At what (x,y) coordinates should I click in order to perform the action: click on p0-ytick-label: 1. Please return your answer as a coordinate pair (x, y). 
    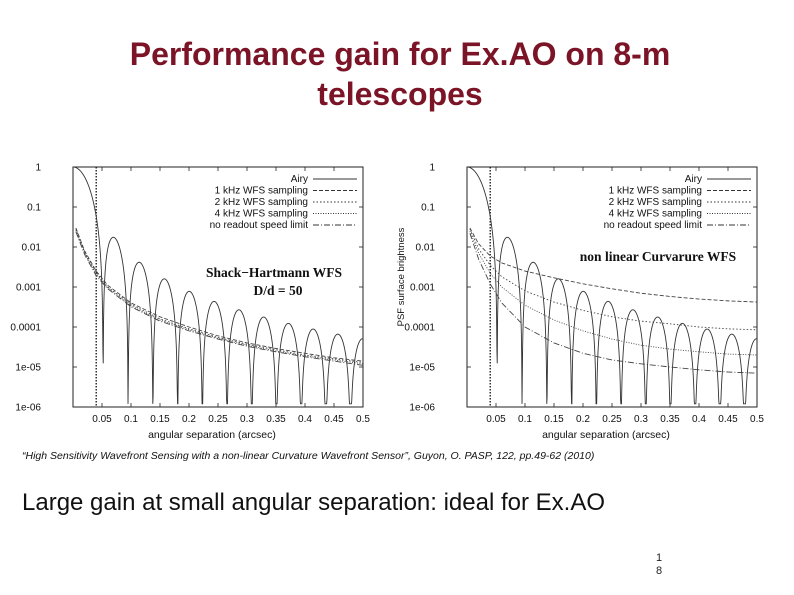
    Looking at the image, I should click on (38, 168).